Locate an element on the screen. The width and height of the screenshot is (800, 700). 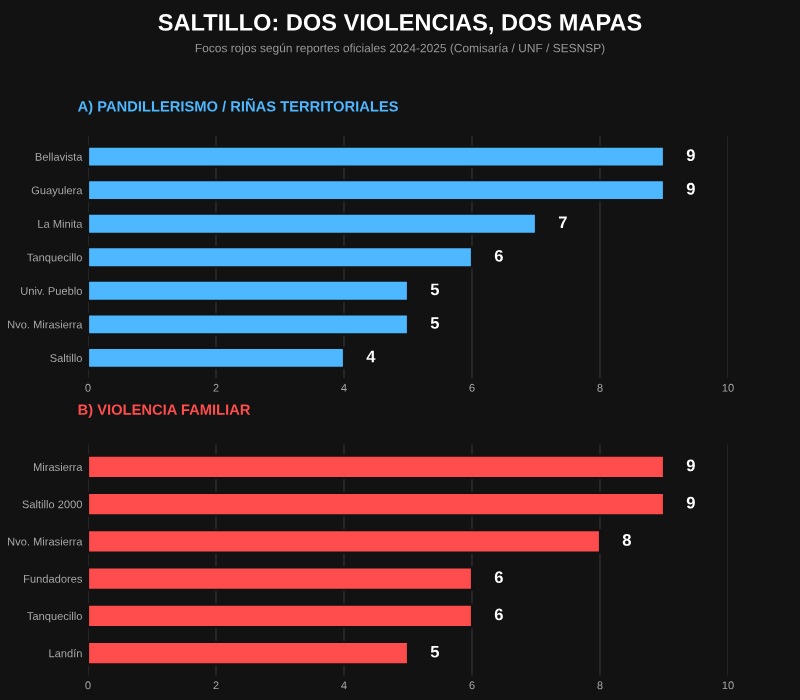
data-label: 4 is located at coordinates (371, 356).